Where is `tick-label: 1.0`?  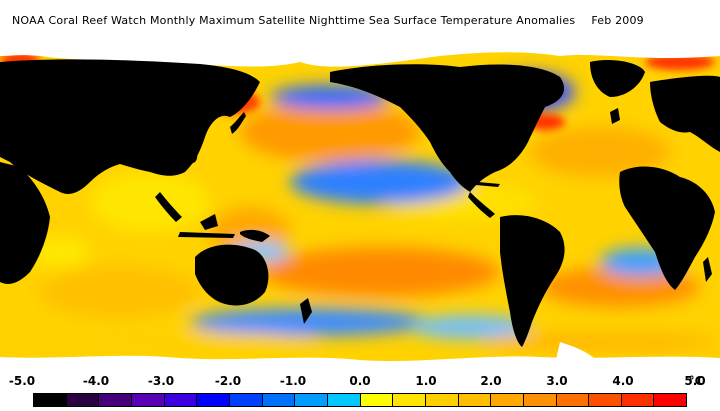
tick-label: 1.0 is located at coordinates (426, 381).